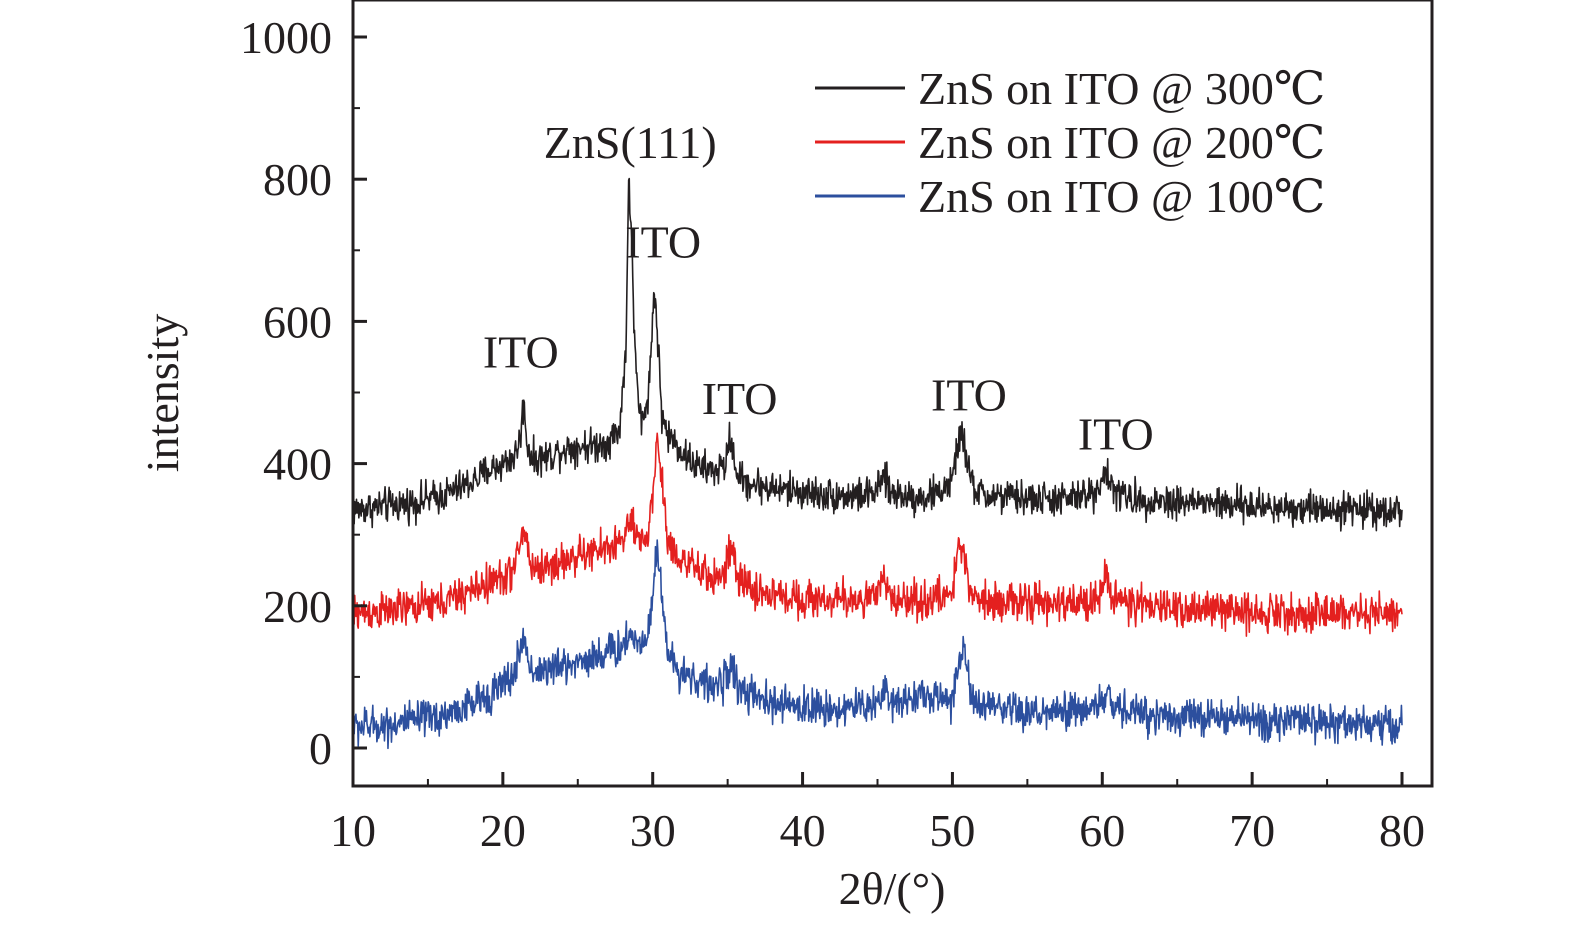 The width and height of the screenshot is (1575, 929). What do you see at coordinates (1121, 196) in the screenshot?
I see `legend-label: ZnS on ITO @ 100℃` at bounding box center [1121, 196].